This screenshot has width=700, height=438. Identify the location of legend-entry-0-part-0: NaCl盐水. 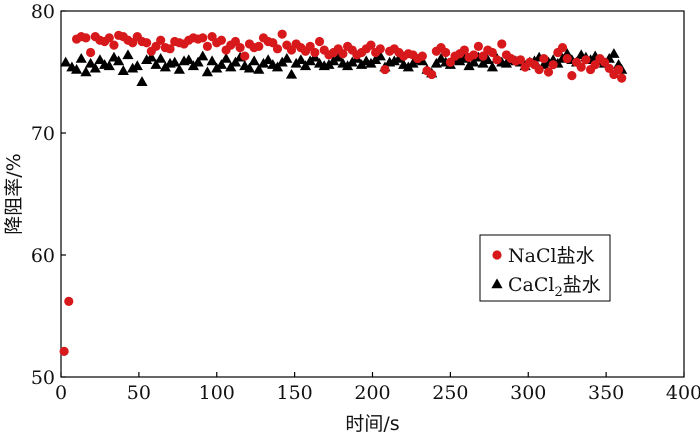
(551, 256).